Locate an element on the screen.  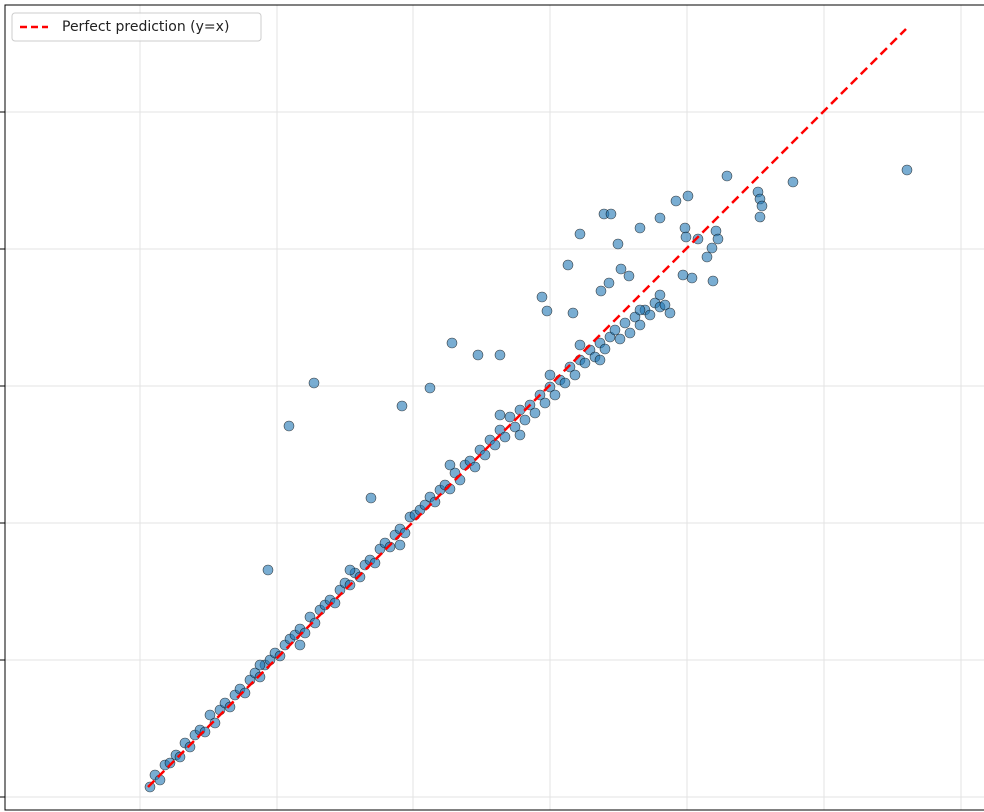
legend: Perfect prediction (y=x) is located at coordinates (136, 27).